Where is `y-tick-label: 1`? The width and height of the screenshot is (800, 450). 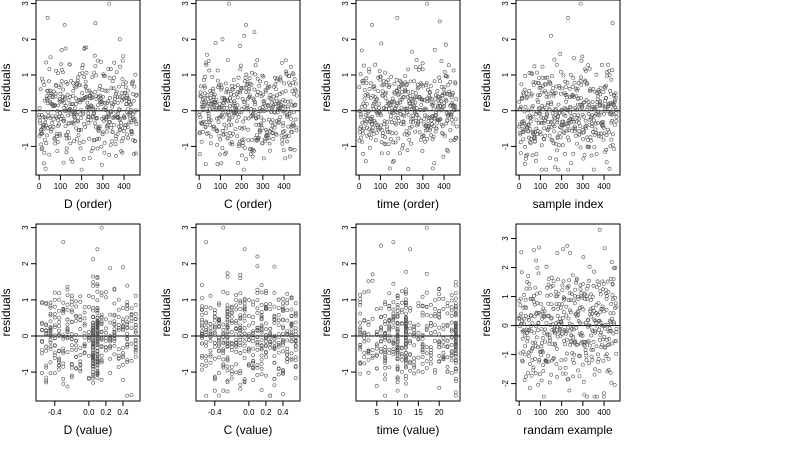
y-tick-label: 1 is located at coordinates (345, 299).